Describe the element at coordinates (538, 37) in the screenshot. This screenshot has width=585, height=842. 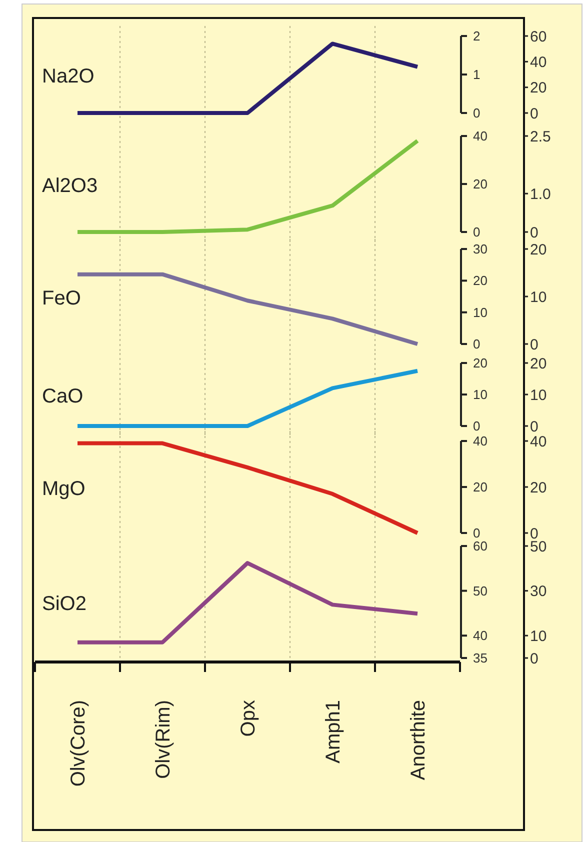
I see `y2-tick-label: 60` at that location.